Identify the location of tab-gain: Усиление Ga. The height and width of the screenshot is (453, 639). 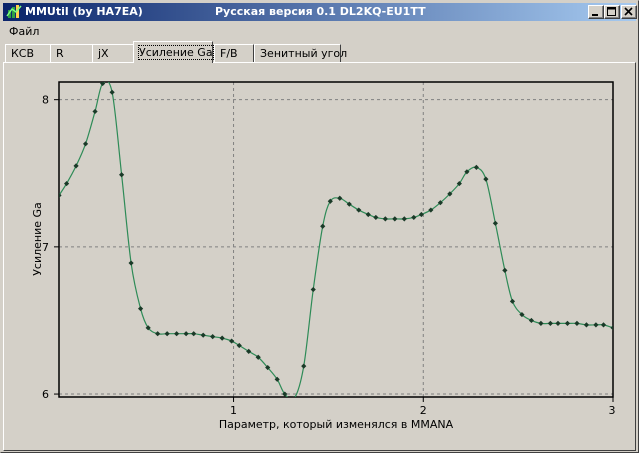
(173, 52).